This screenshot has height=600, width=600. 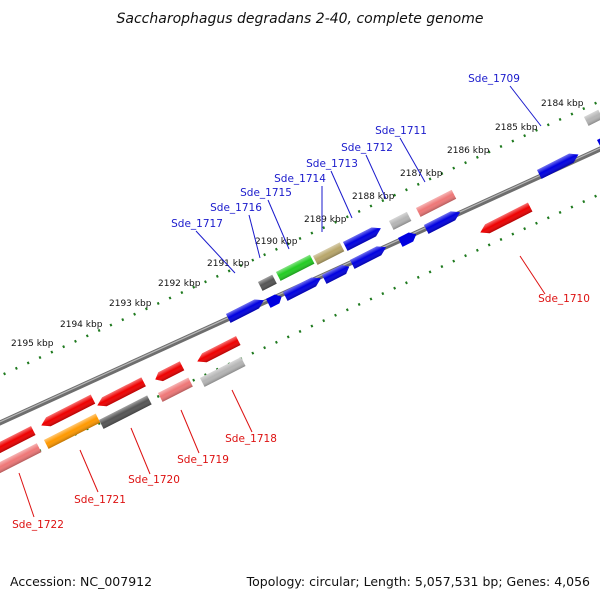 I want to click on gene-label-sde-1712: Sde_1712, so click(x=367, y=148).